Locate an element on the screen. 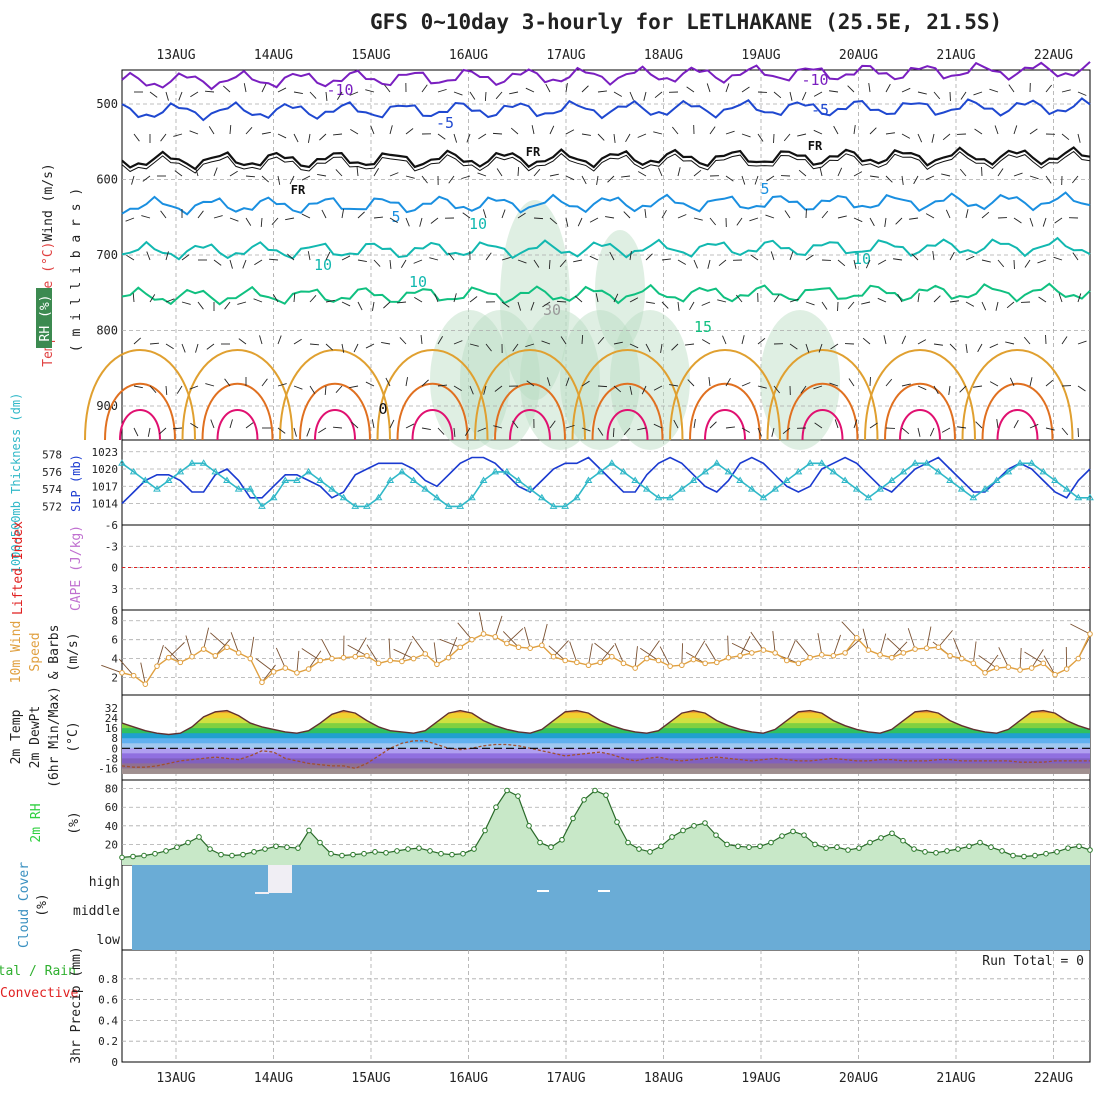 The image size is (1100, 1100). date-label-bottom: 17AUG is located at coordinates (565, 1078).